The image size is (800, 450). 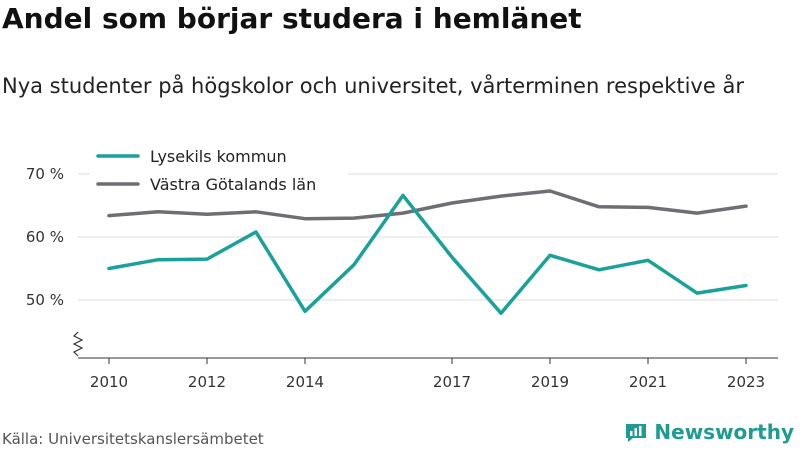 What do you see at coordinates (636, 433) in the screenshot?
I see `newsworthy-logo-icon` at bounding box center [636, 433].